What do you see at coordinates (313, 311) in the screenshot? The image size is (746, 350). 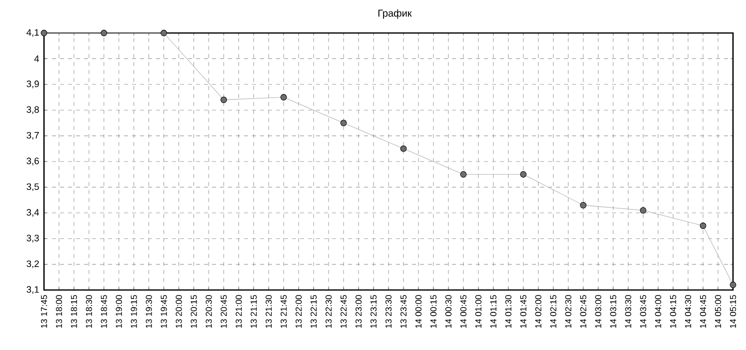 I see `x-tick-label: 13 22:15` at bounding box center [313, 311].